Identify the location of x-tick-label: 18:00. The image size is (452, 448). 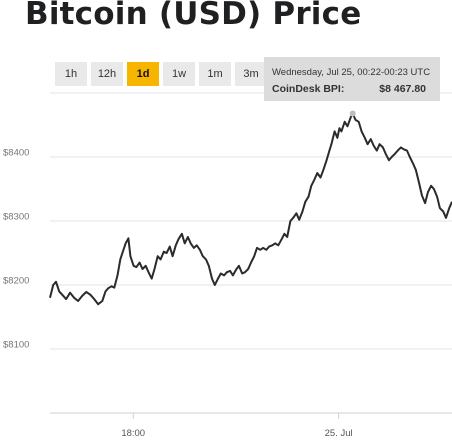
(133, 433).